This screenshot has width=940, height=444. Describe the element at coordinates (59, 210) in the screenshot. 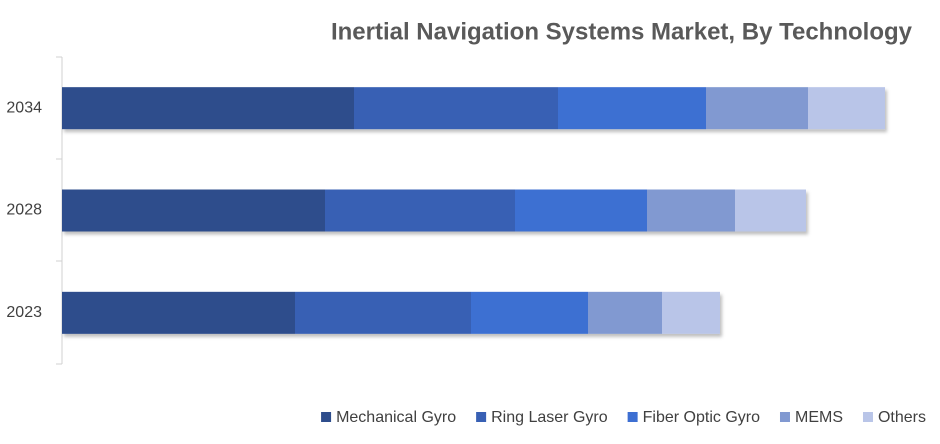

I see `y-axis-ticks` at that location.